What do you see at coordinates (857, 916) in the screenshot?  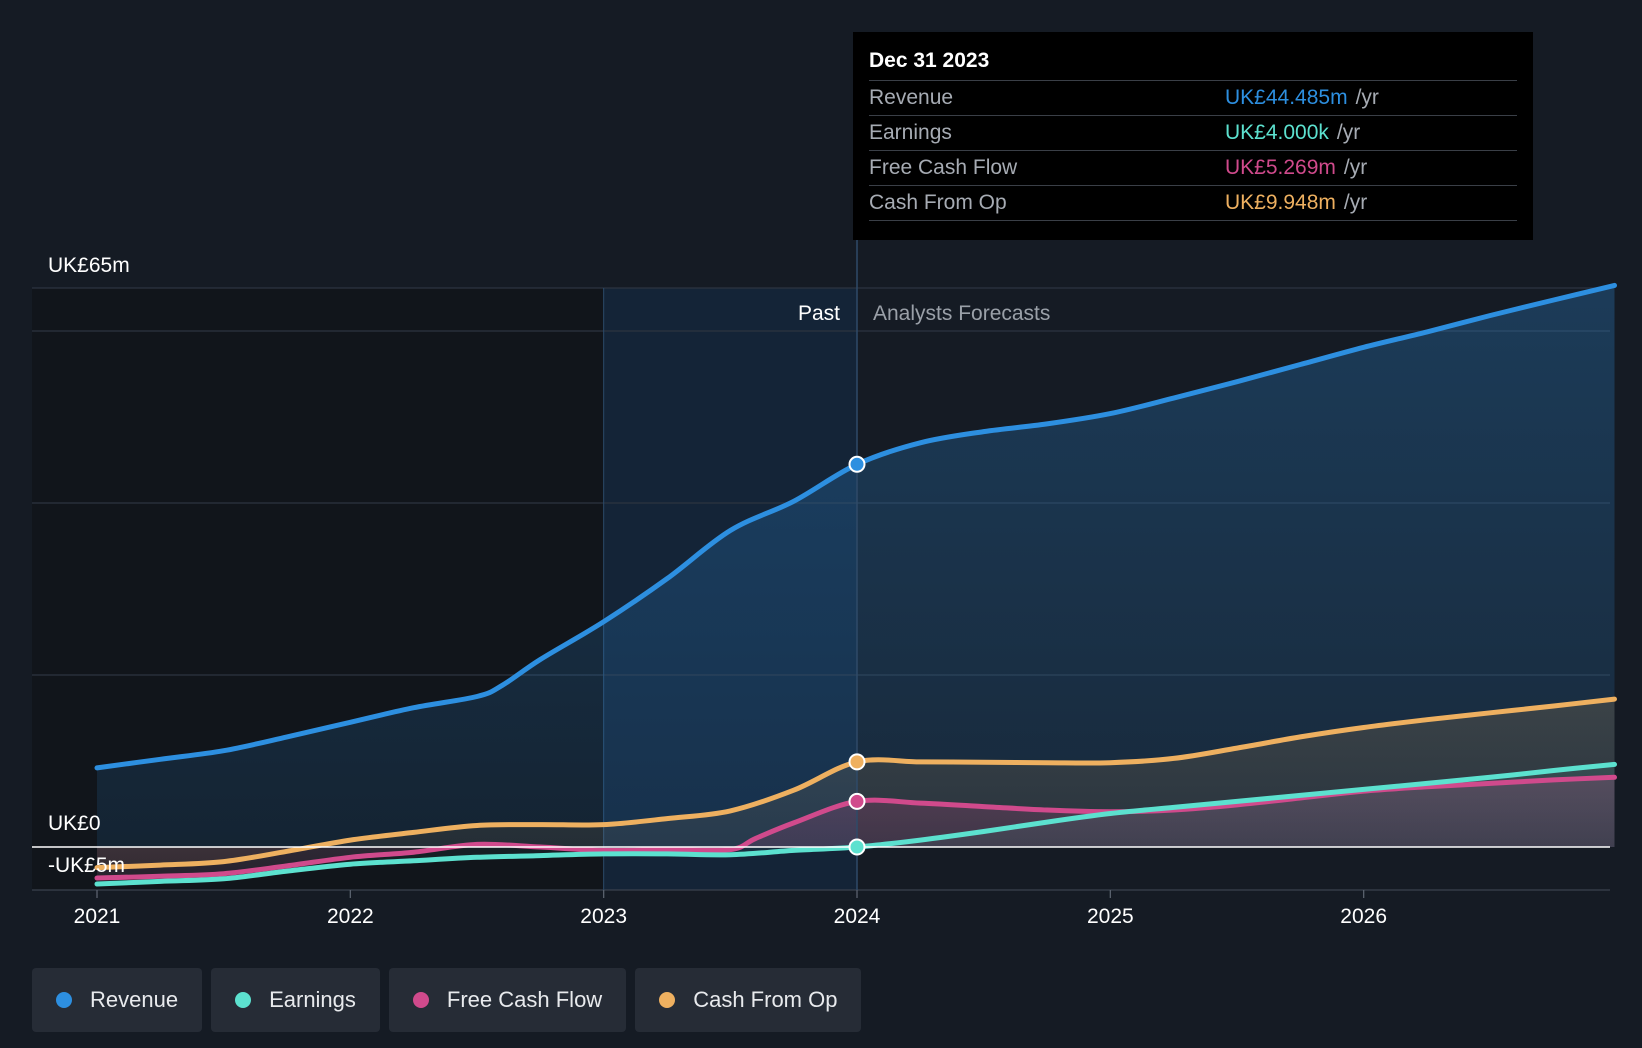 I see `x-tick-label: 2024` at bounding box center [857, 916].